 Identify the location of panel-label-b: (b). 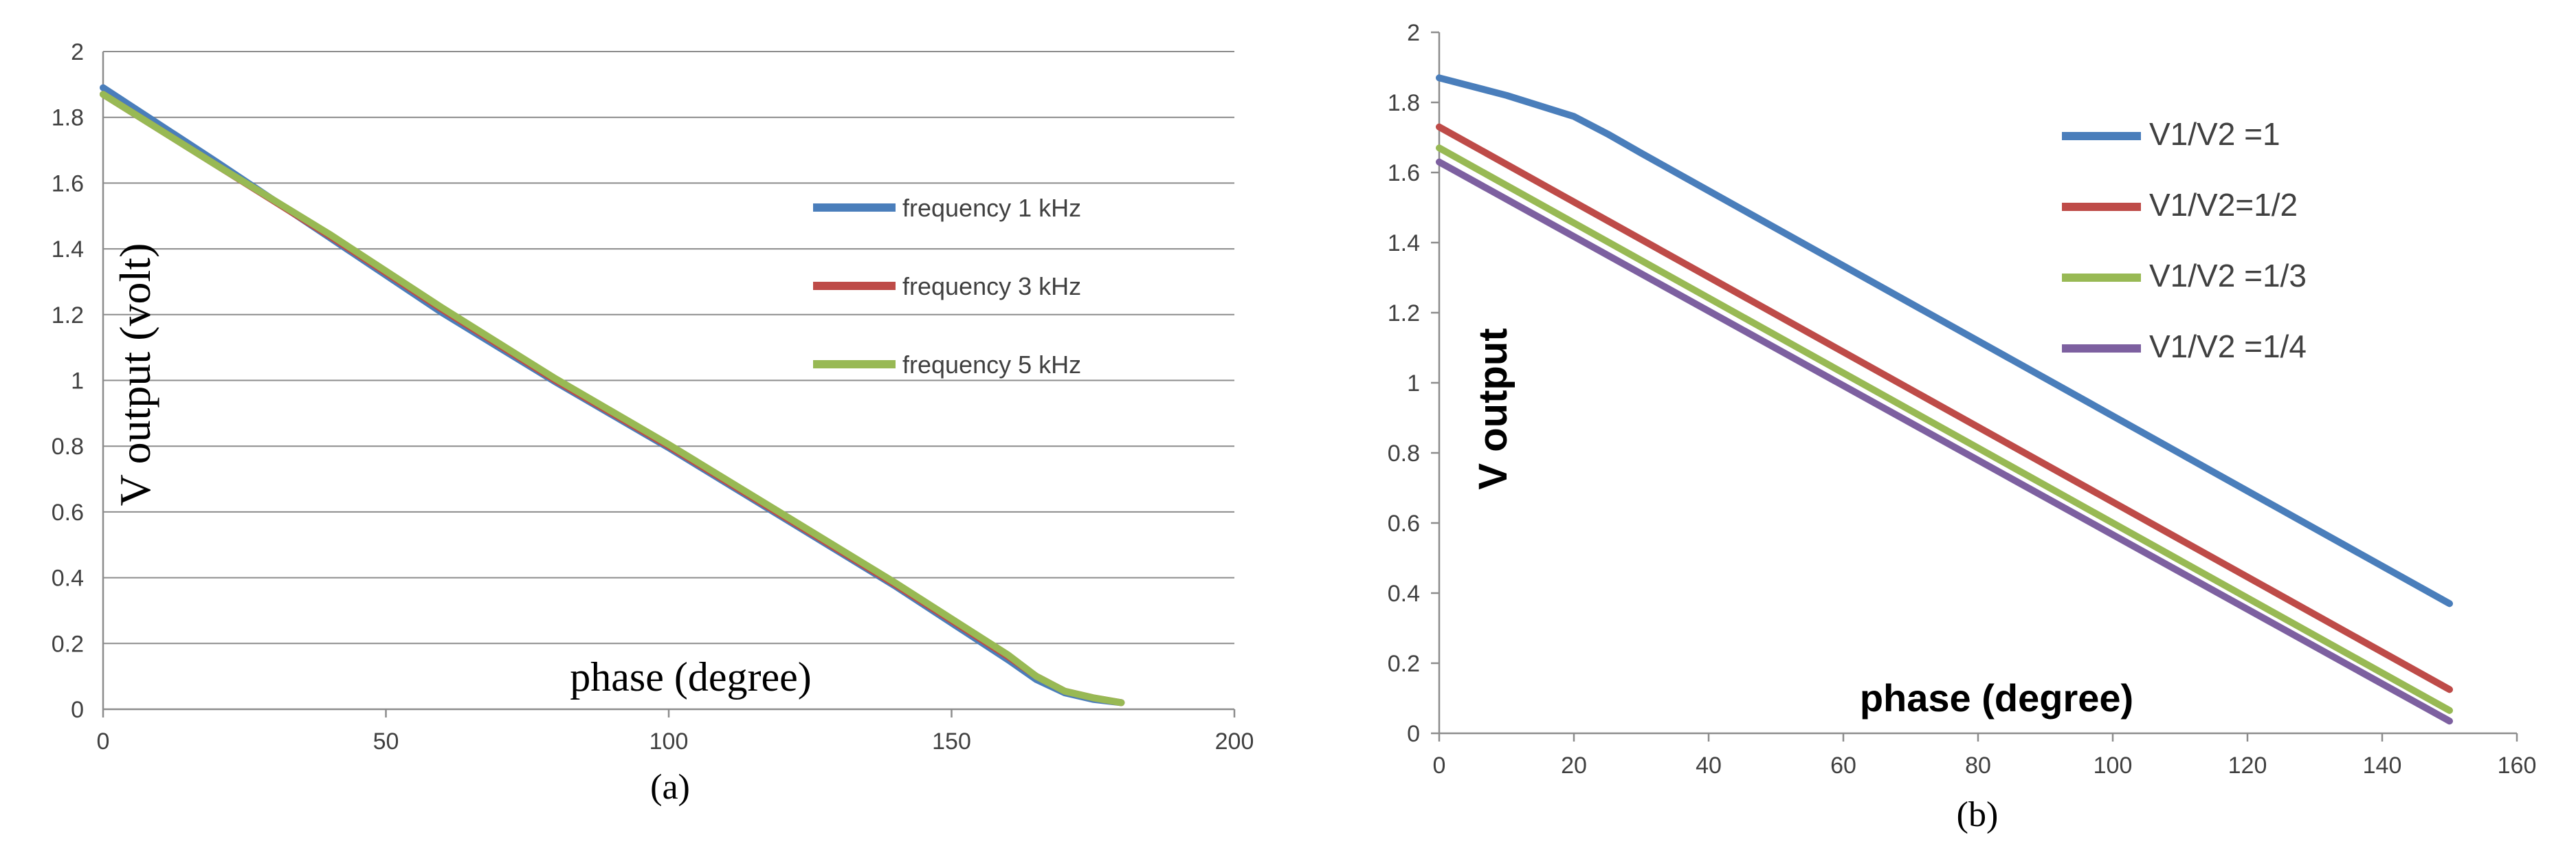
(1978, 815).